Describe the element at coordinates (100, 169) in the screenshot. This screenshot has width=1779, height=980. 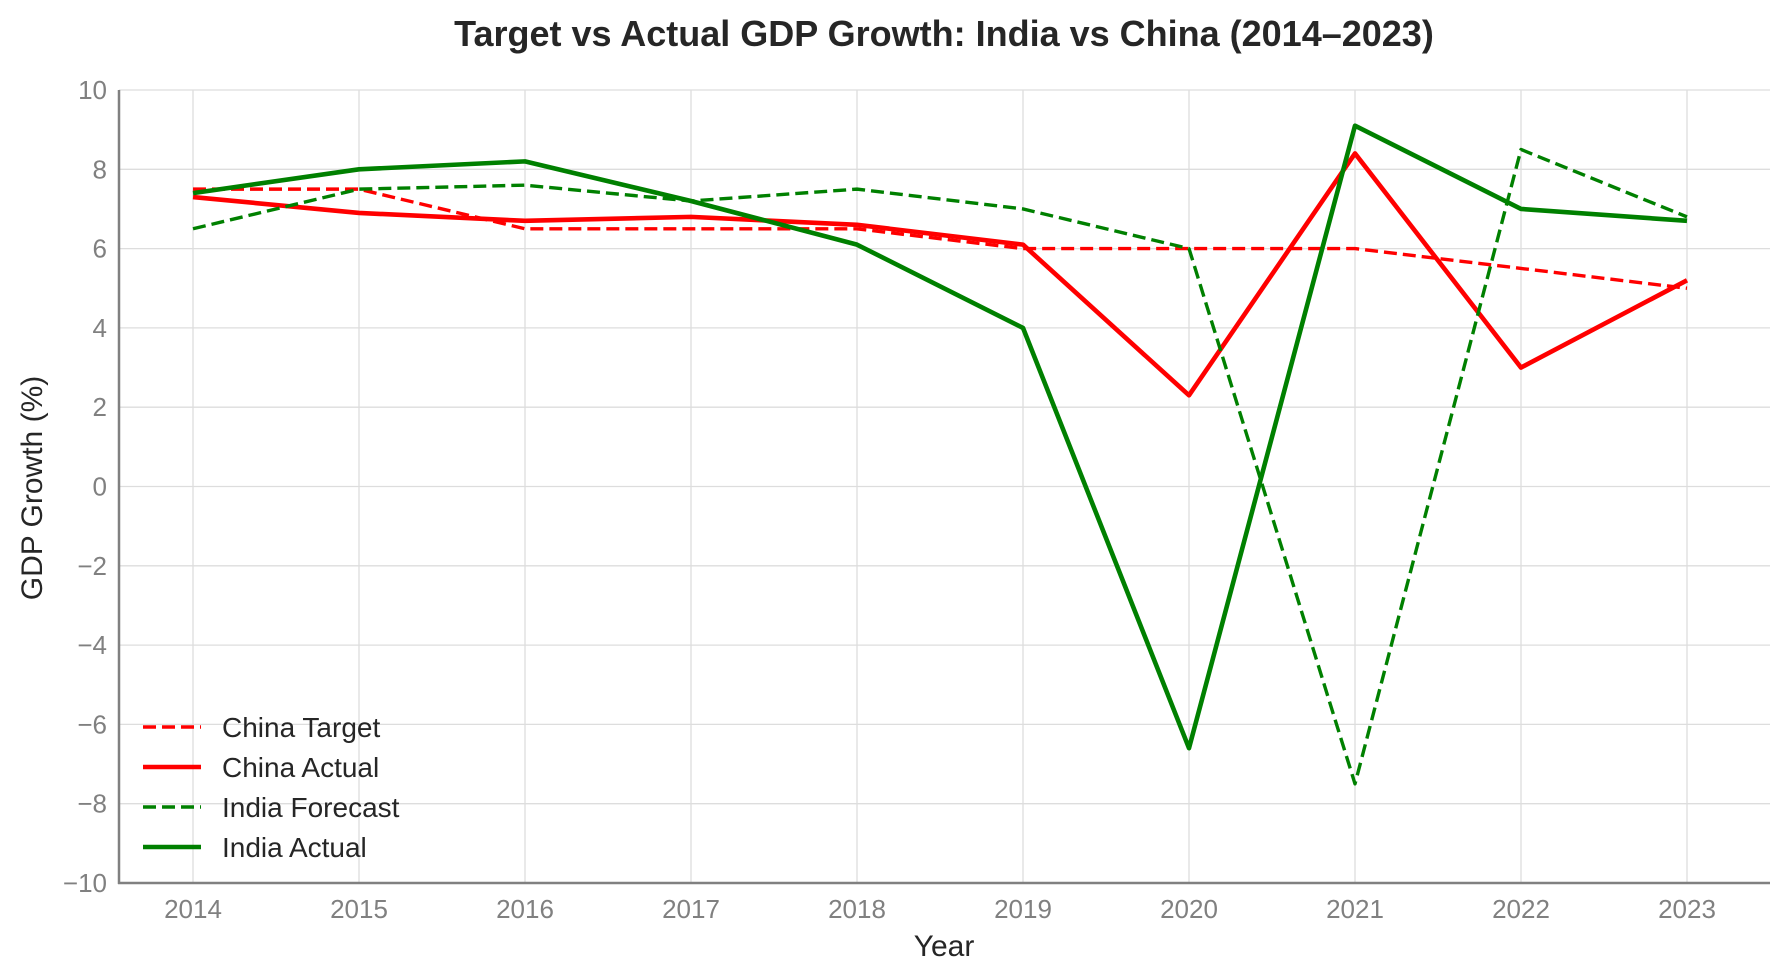
I see `y-tick-label: 8` at that location.